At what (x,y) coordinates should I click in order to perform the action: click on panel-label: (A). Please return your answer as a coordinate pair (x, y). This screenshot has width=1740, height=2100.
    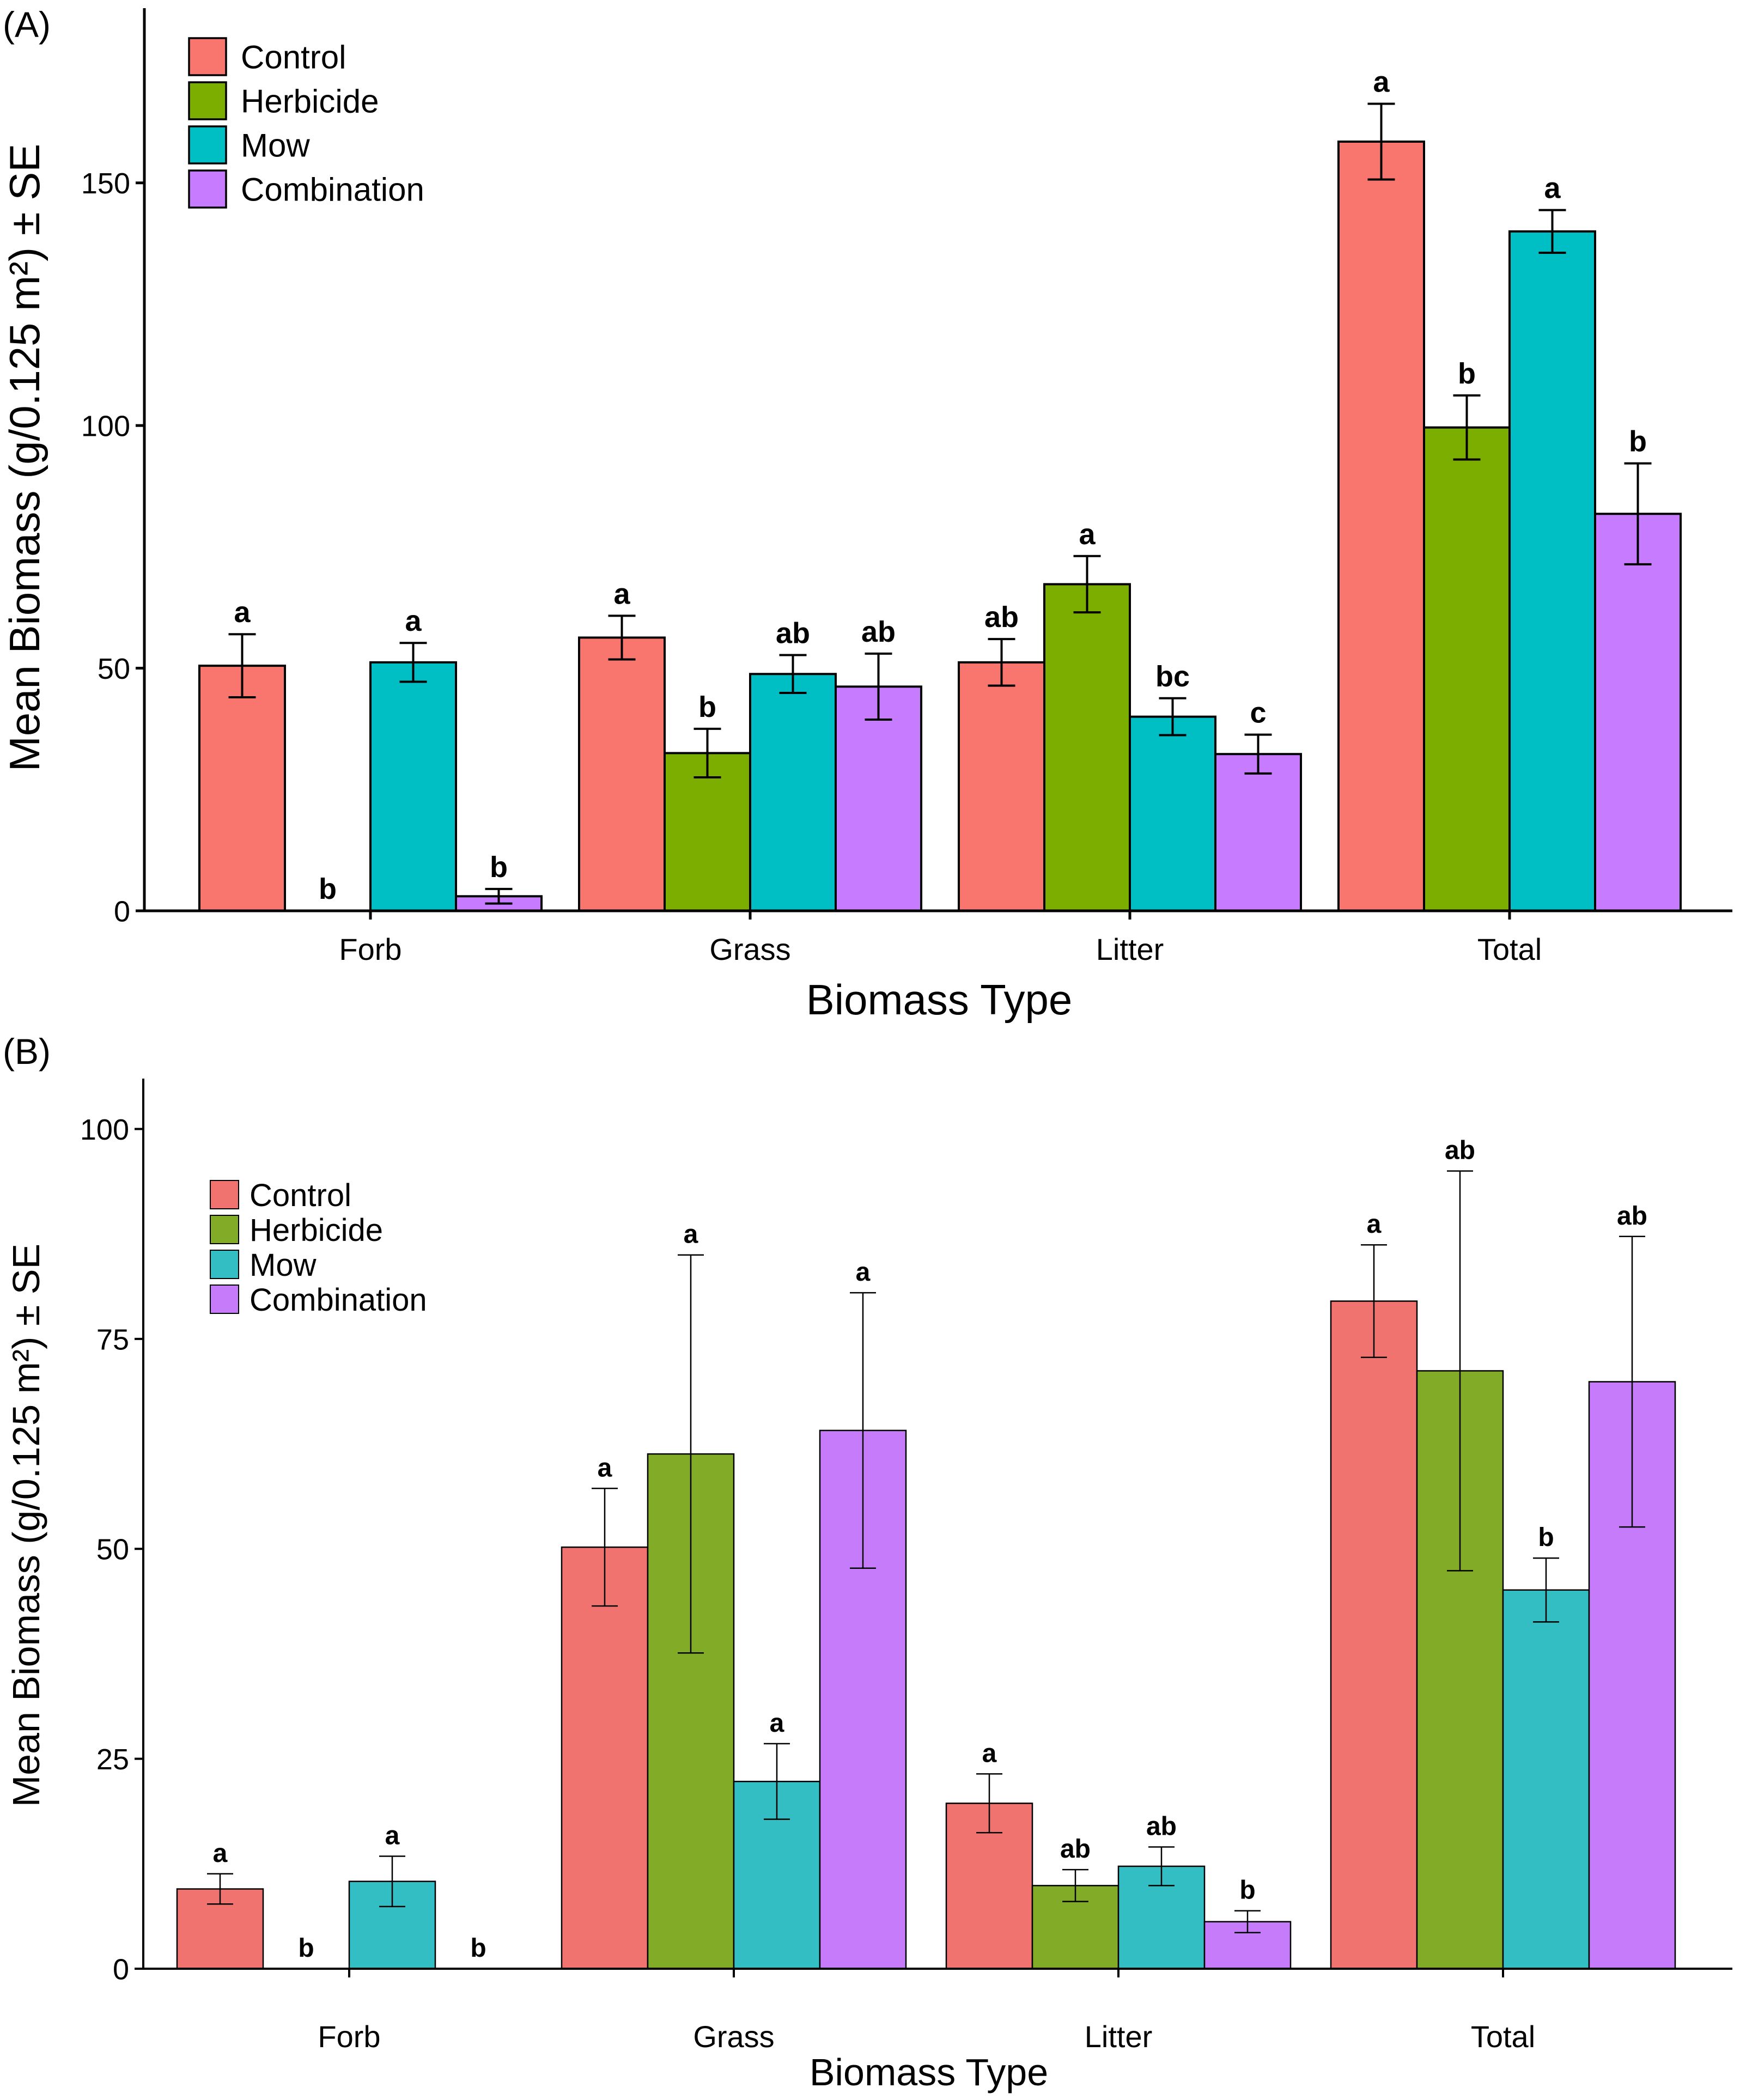
    Looking at the image, I should click on (27, 24).